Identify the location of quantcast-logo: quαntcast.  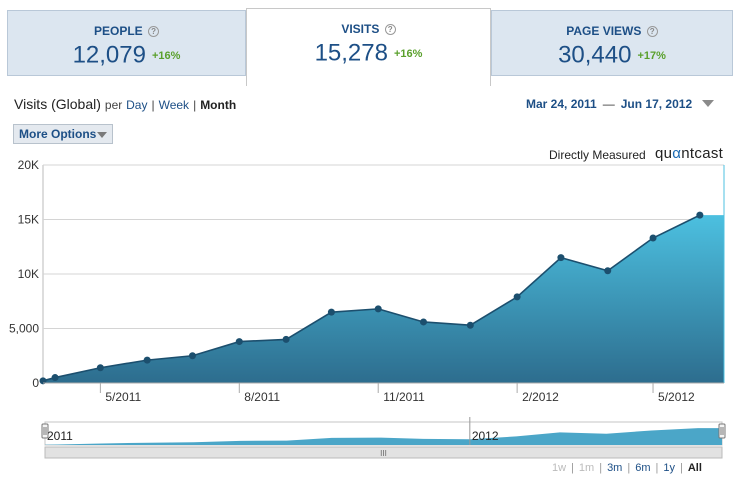
(689, 153).